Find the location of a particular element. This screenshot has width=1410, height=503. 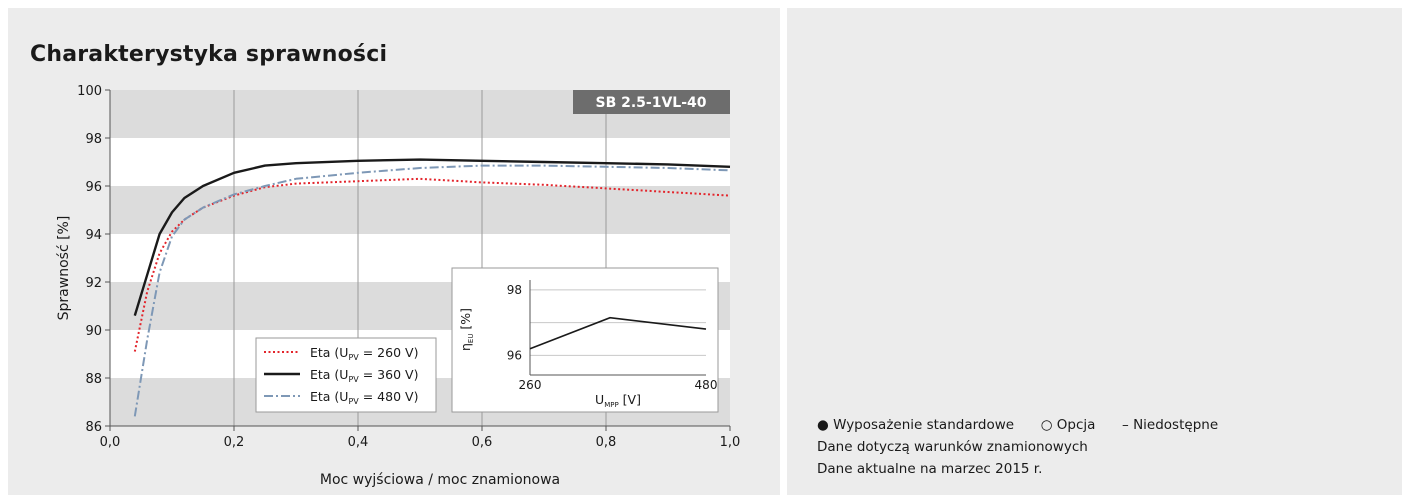

inset-x-tick-label: 260 is located at coordinates (530, 385).